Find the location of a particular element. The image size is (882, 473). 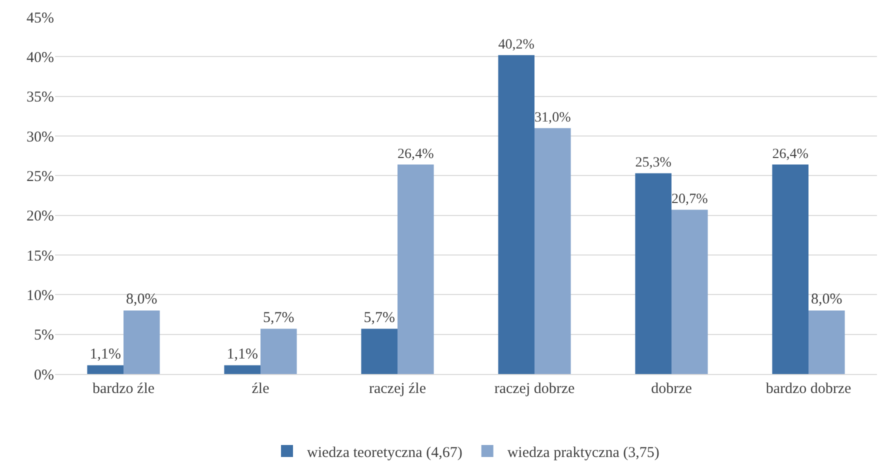

x-tick-label: raczej dobrze is located at coordinates (535, 389).